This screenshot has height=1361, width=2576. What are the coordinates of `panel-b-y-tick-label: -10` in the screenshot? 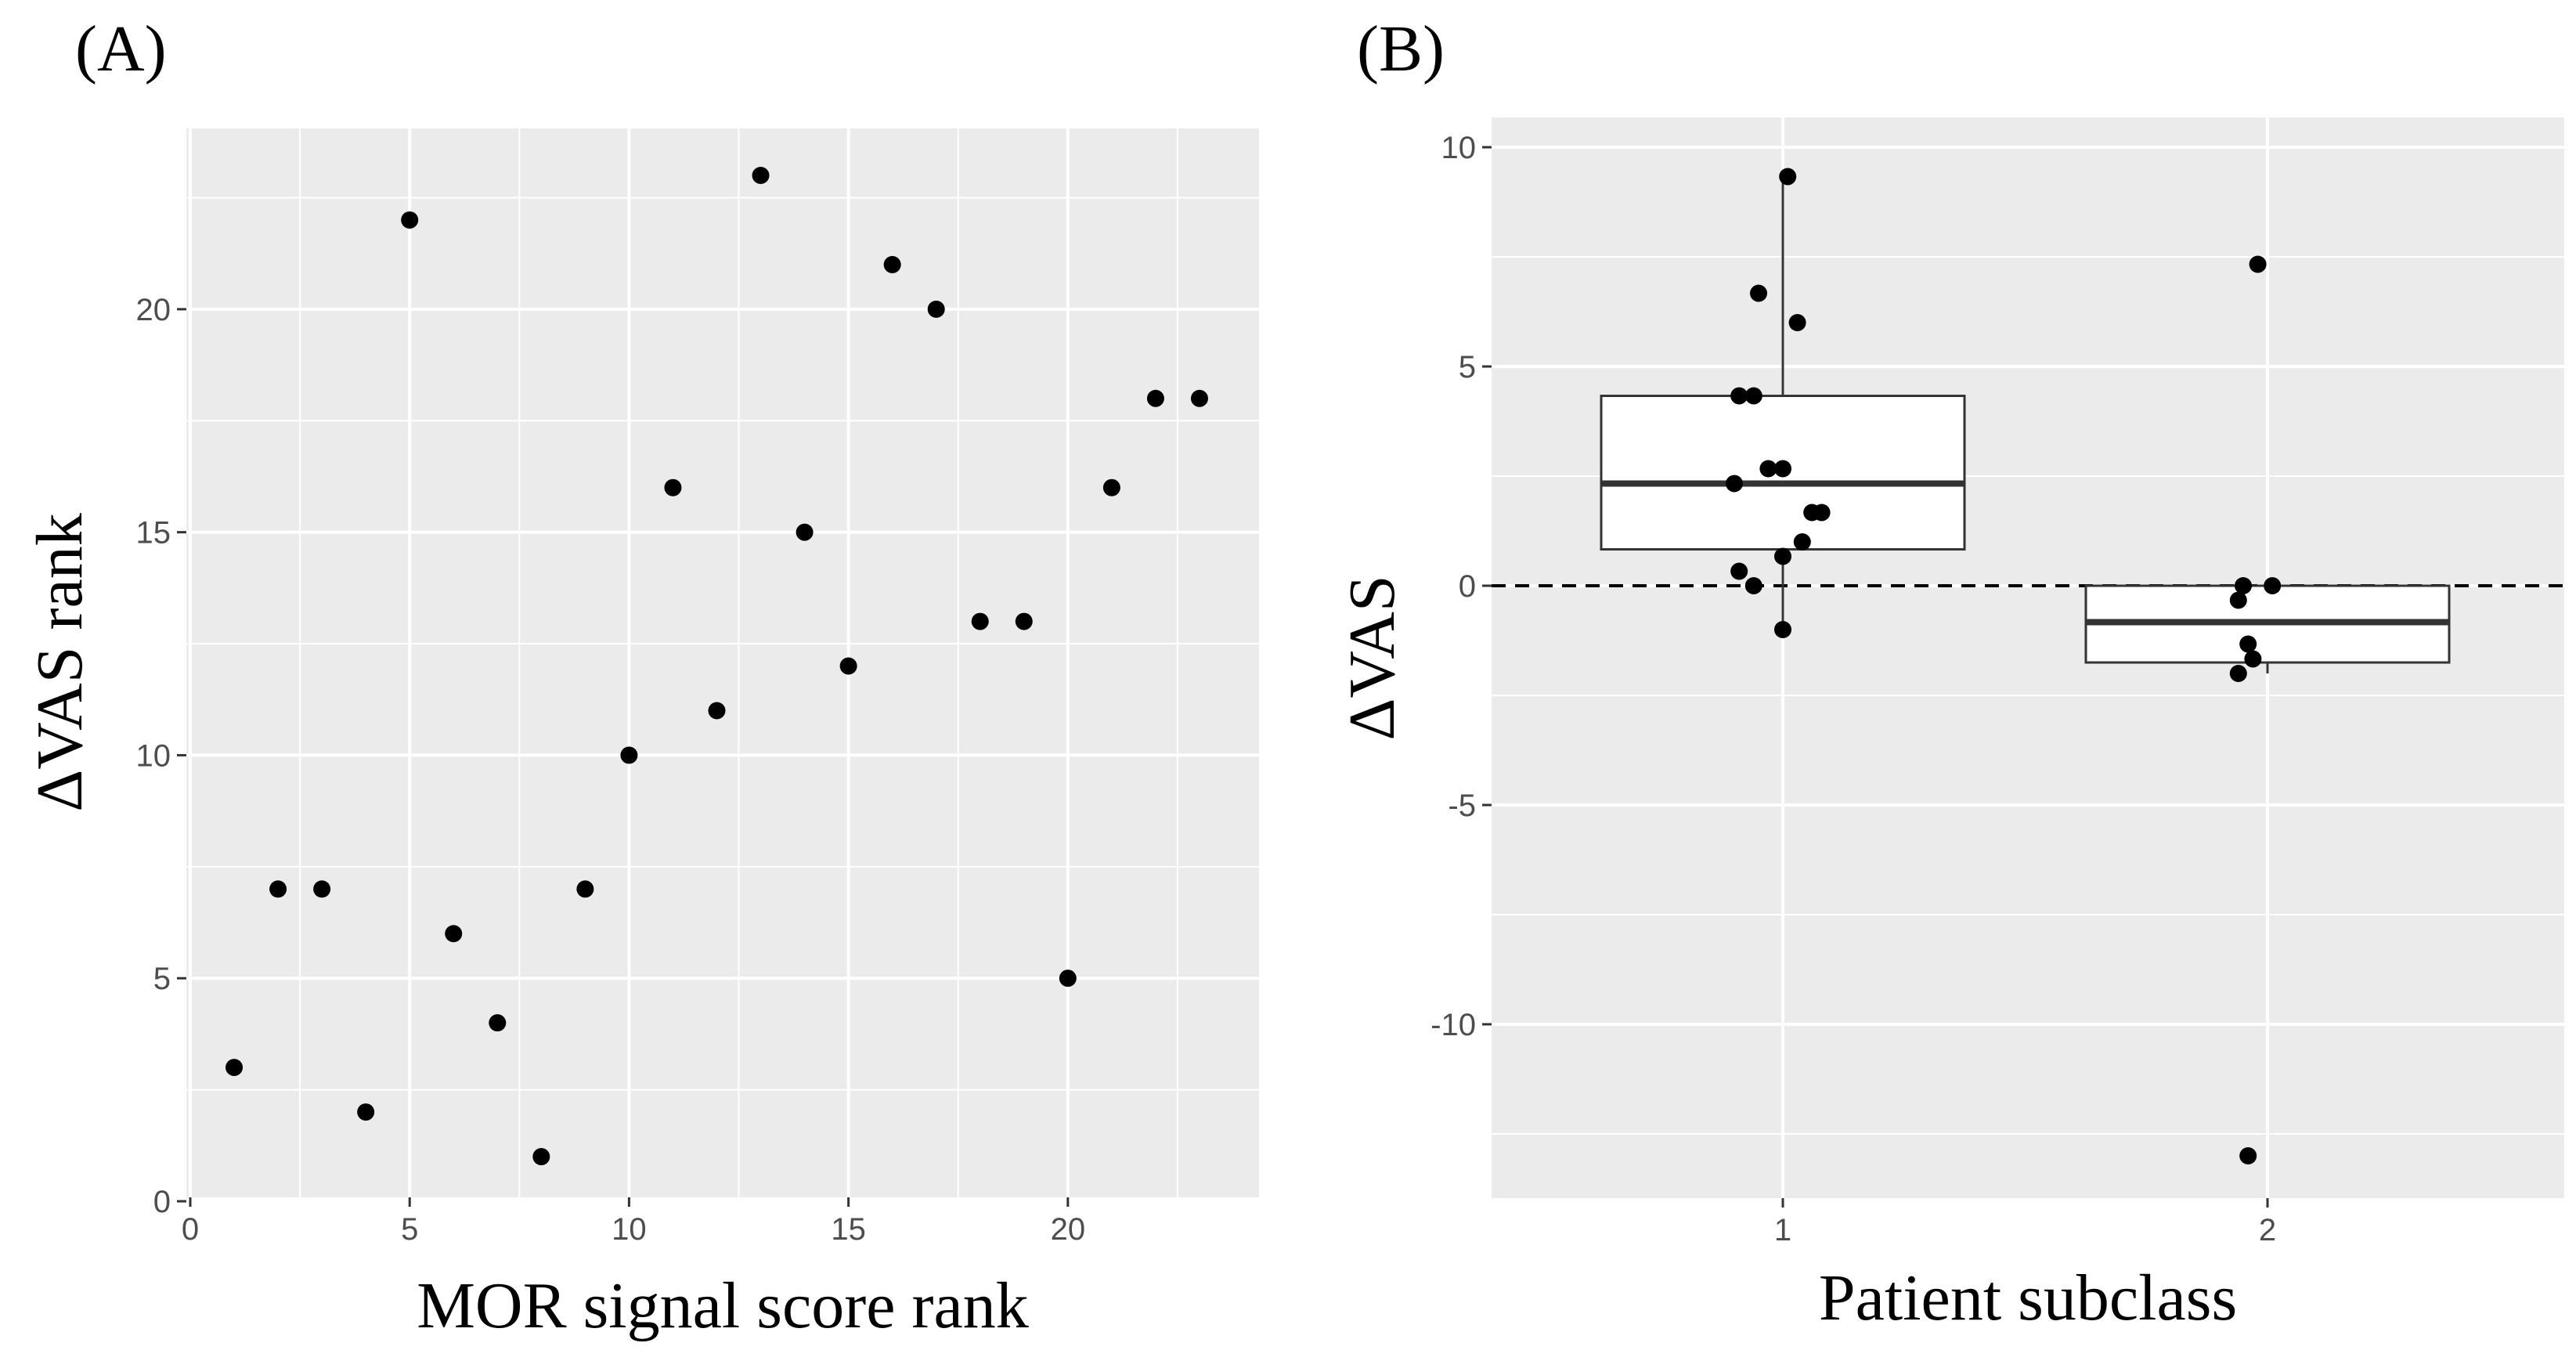 It's located at (1453, 1025).